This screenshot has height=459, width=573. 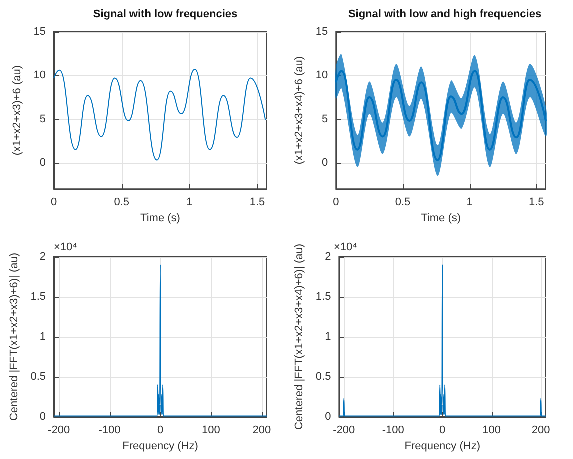 What do you see at coordinates (300, 337) in the screenshot?
I see `y-axis-title: Centered |FFT(x1+x2+x3+x4)+6)| (au)` at bounding box center [300, 337].